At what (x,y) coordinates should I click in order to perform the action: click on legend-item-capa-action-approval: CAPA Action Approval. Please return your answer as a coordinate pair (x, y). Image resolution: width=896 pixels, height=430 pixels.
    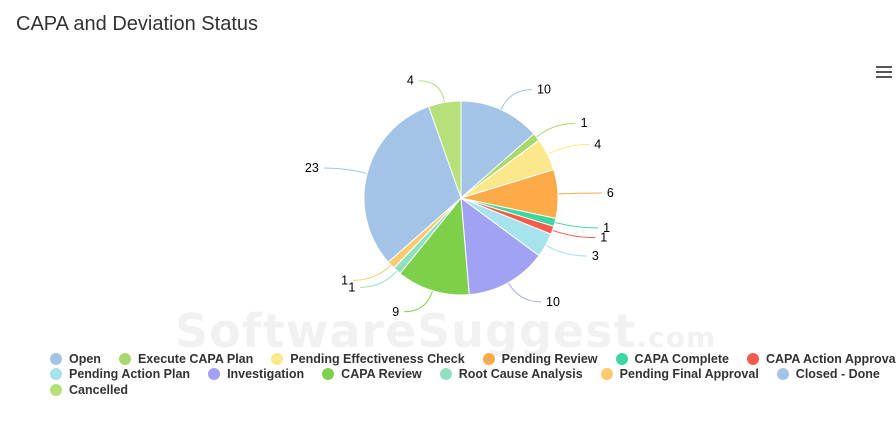
    Looking at the image, I should click on (821, 358).